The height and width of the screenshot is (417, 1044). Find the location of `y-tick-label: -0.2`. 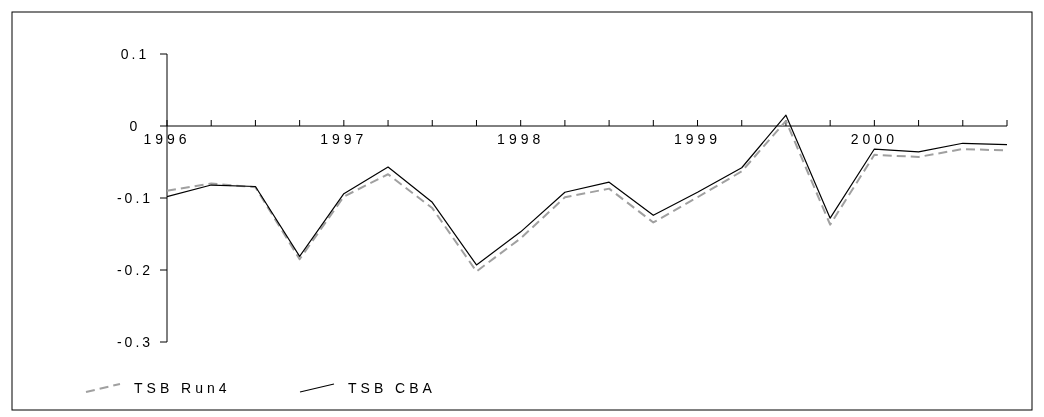

y-tick-label: -0.2 is located at coordinates (135, 269).